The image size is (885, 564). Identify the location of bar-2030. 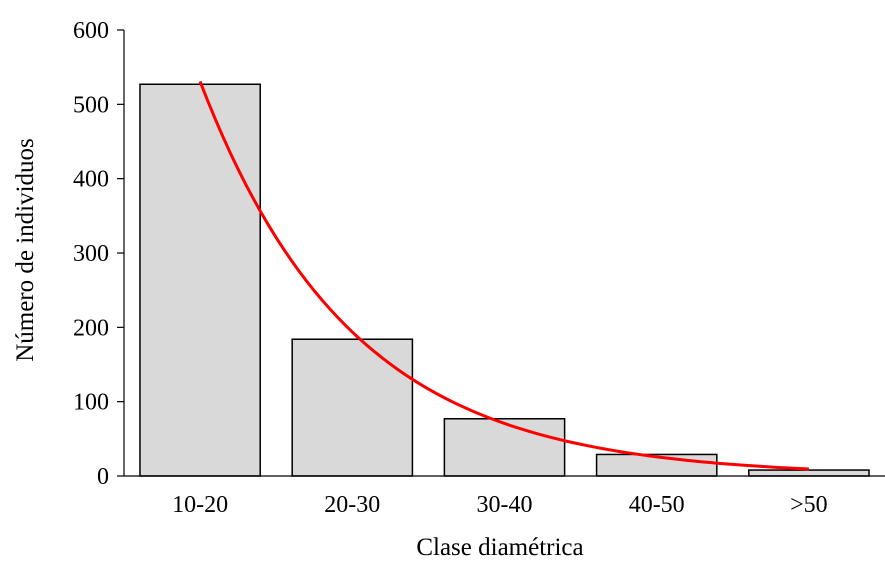
(352, 407).